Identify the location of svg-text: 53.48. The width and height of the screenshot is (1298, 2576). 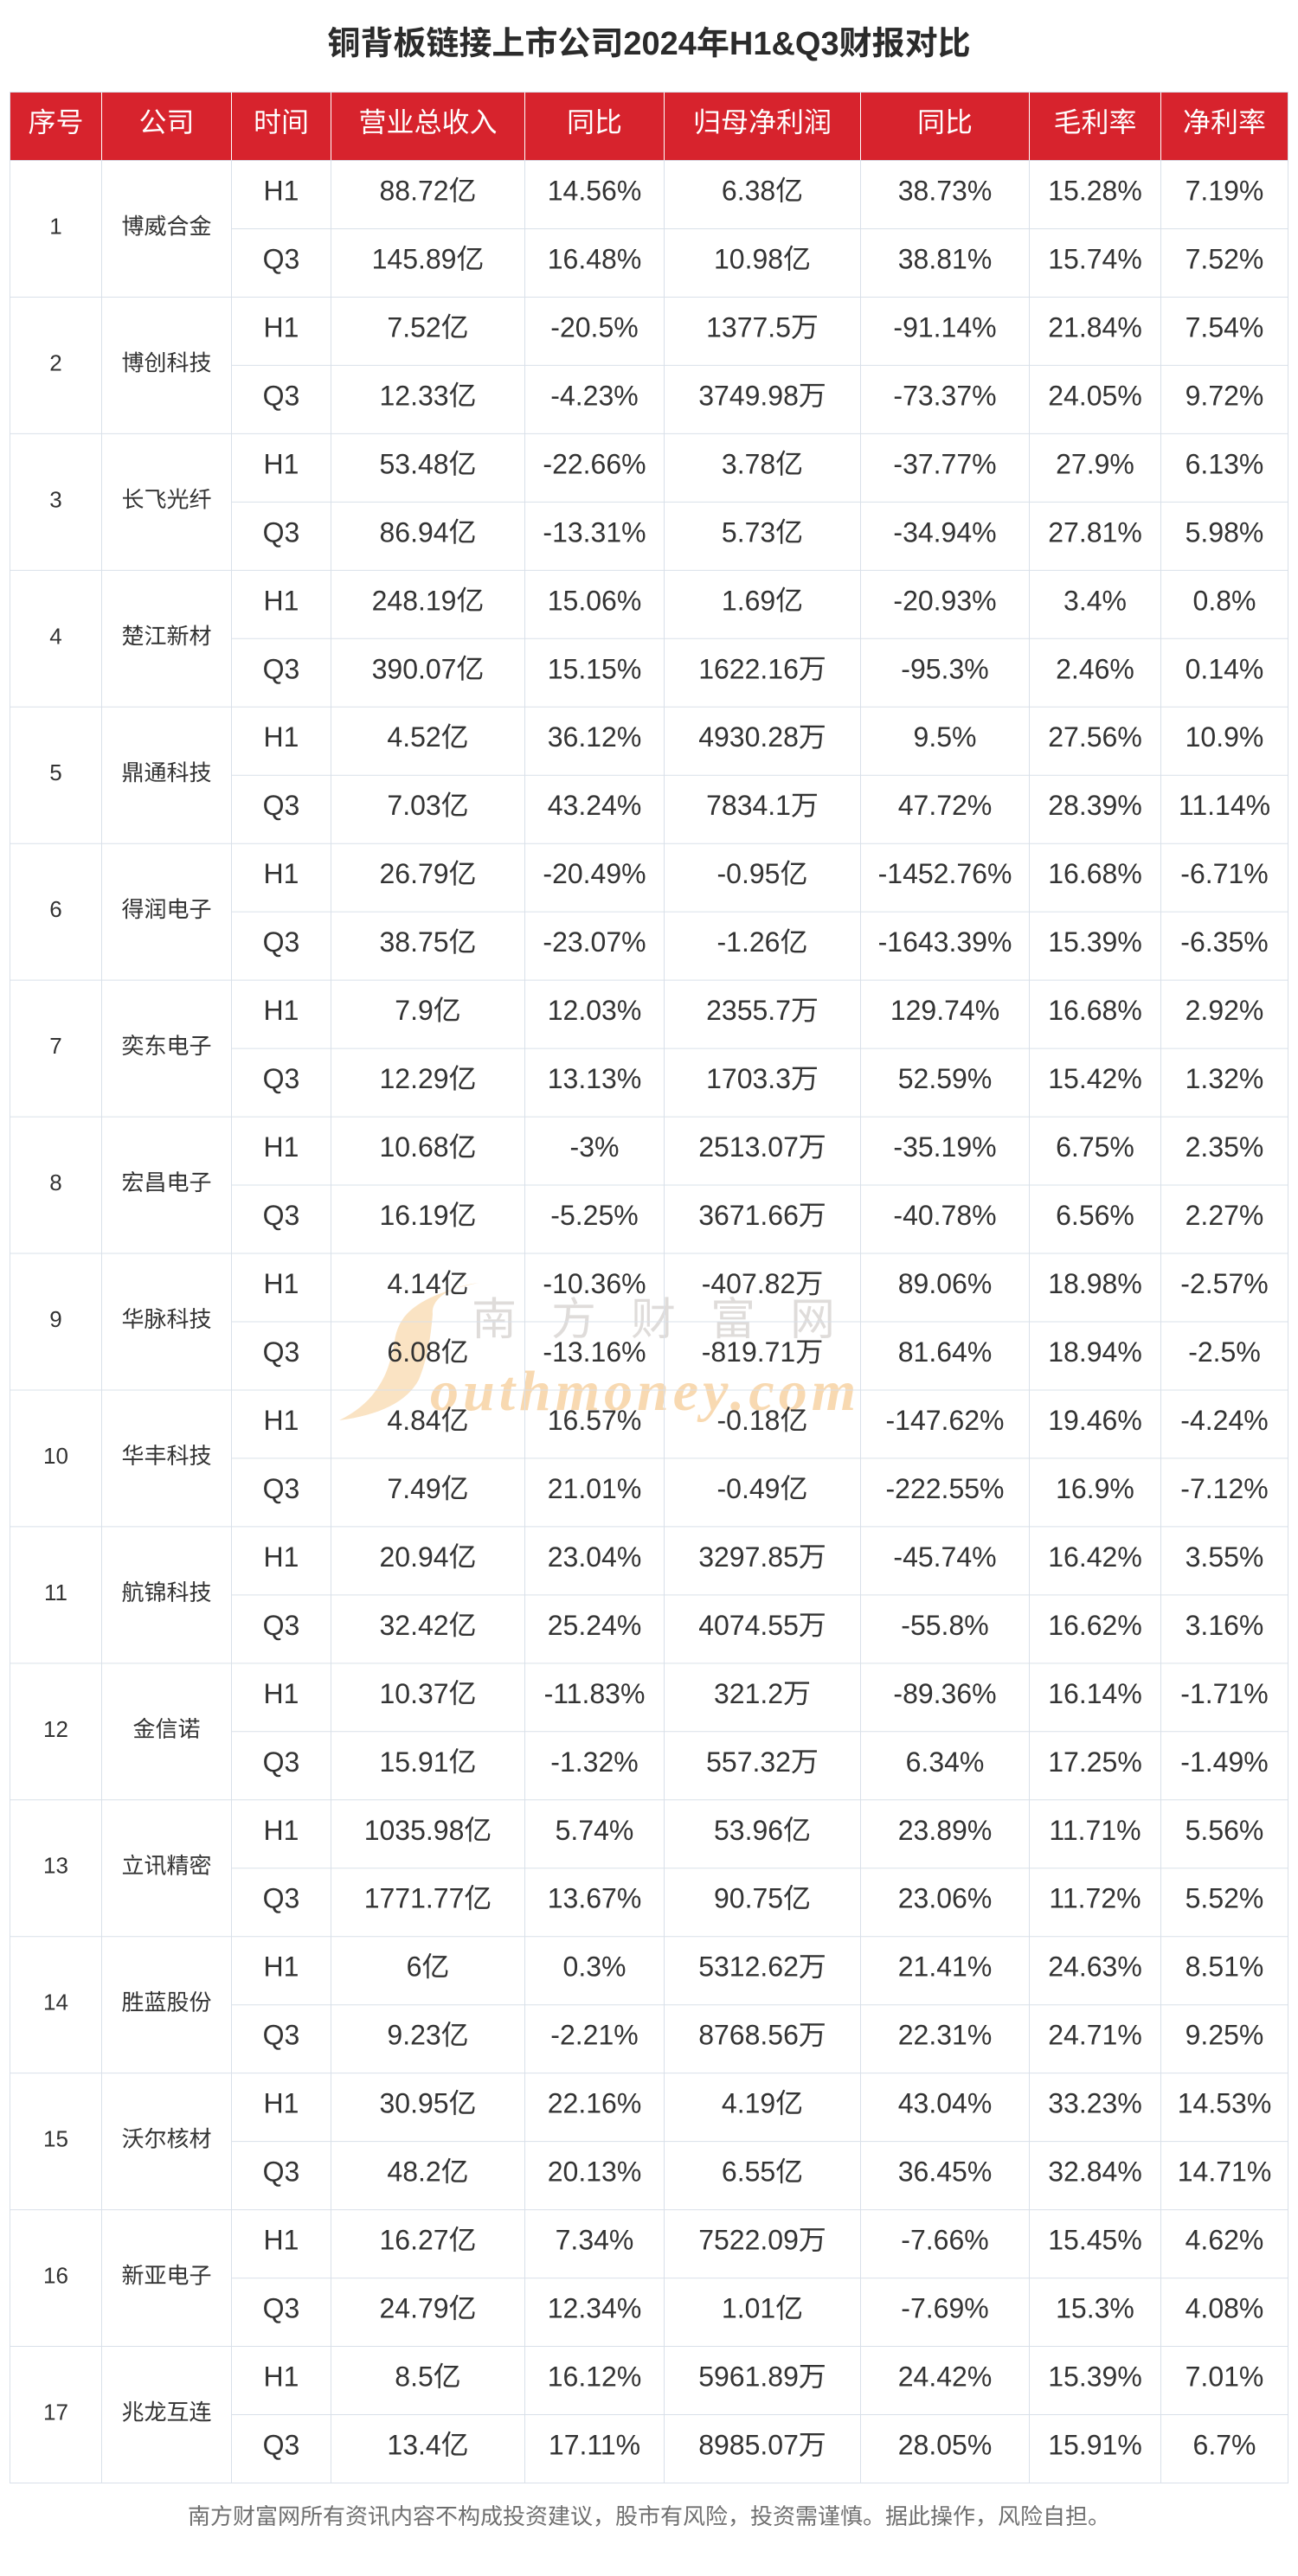
(414, 464).